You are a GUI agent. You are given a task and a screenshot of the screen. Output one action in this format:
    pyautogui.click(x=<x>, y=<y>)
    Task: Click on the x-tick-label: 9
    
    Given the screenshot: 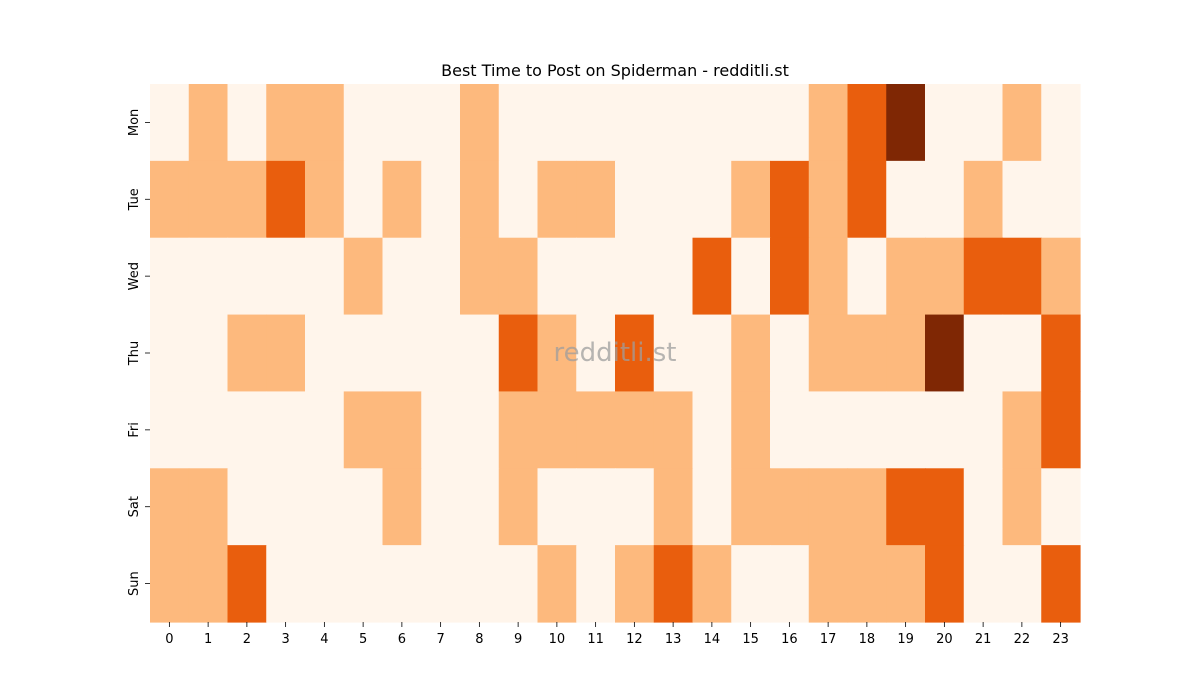 What is the action you would take?
    pyautogui.click(x=518, y=639)
    